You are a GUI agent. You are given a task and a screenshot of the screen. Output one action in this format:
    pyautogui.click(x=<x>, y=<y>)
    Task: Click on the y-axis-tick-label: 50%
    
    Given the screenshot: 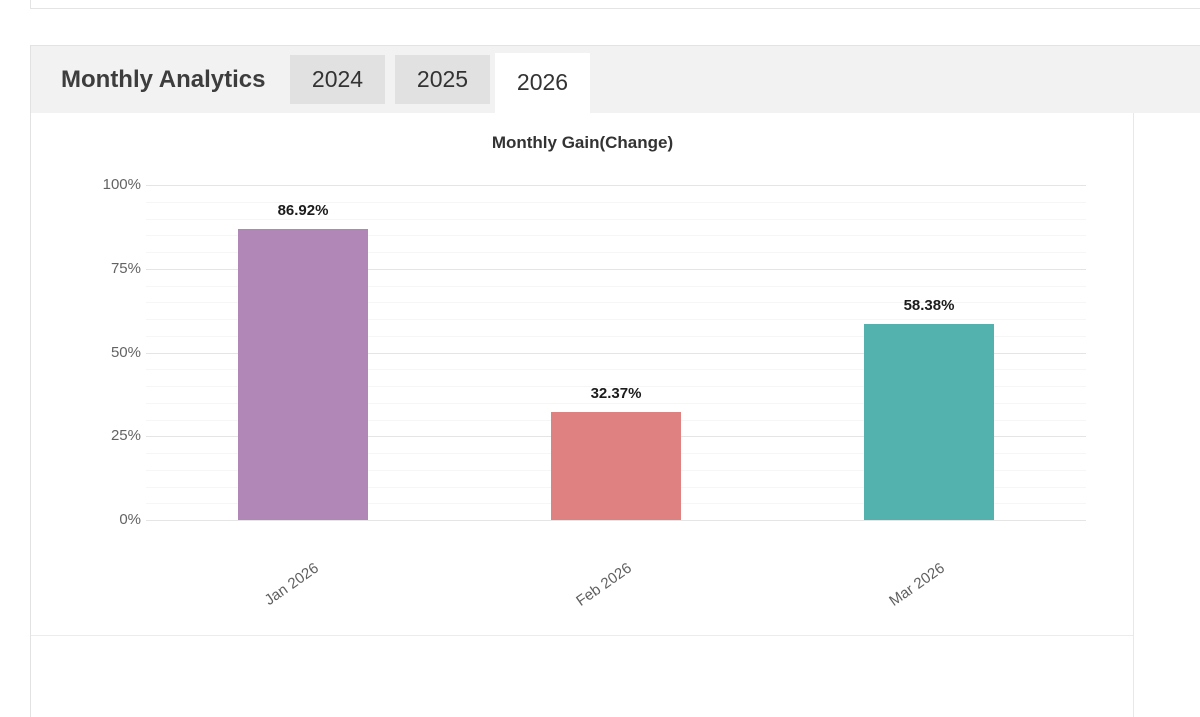 What is the action you would take?
    pyautogui.click(x=125, y=352)
    